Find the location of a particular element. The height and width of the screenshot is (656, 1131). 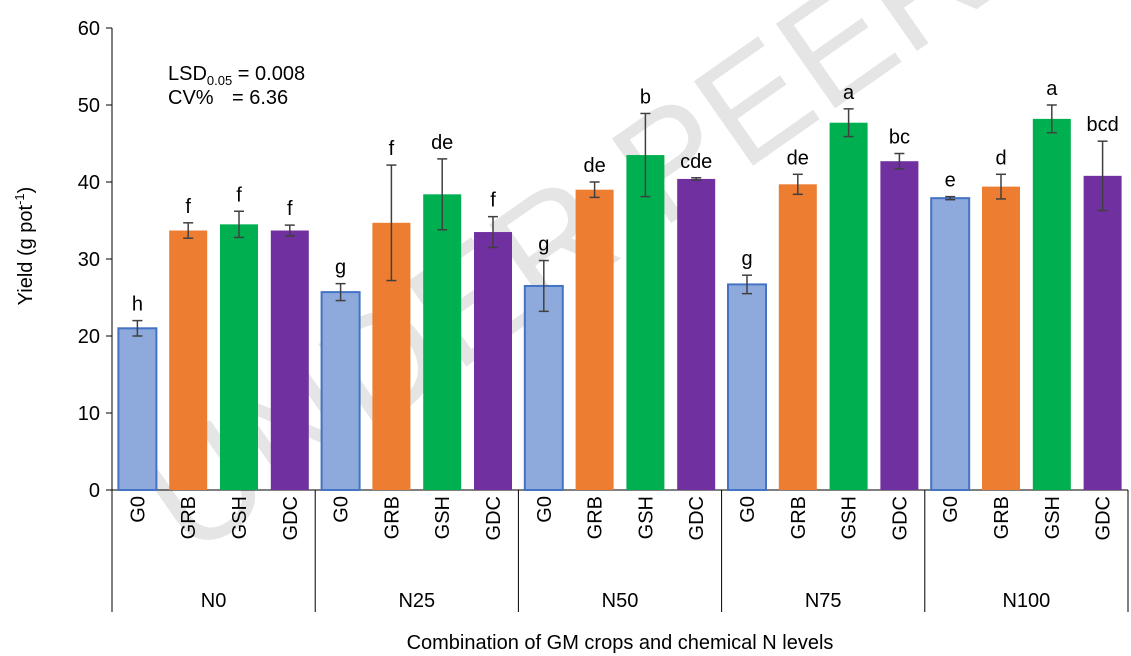

bar-n100-gsh is located at coordinates (1051, 304).